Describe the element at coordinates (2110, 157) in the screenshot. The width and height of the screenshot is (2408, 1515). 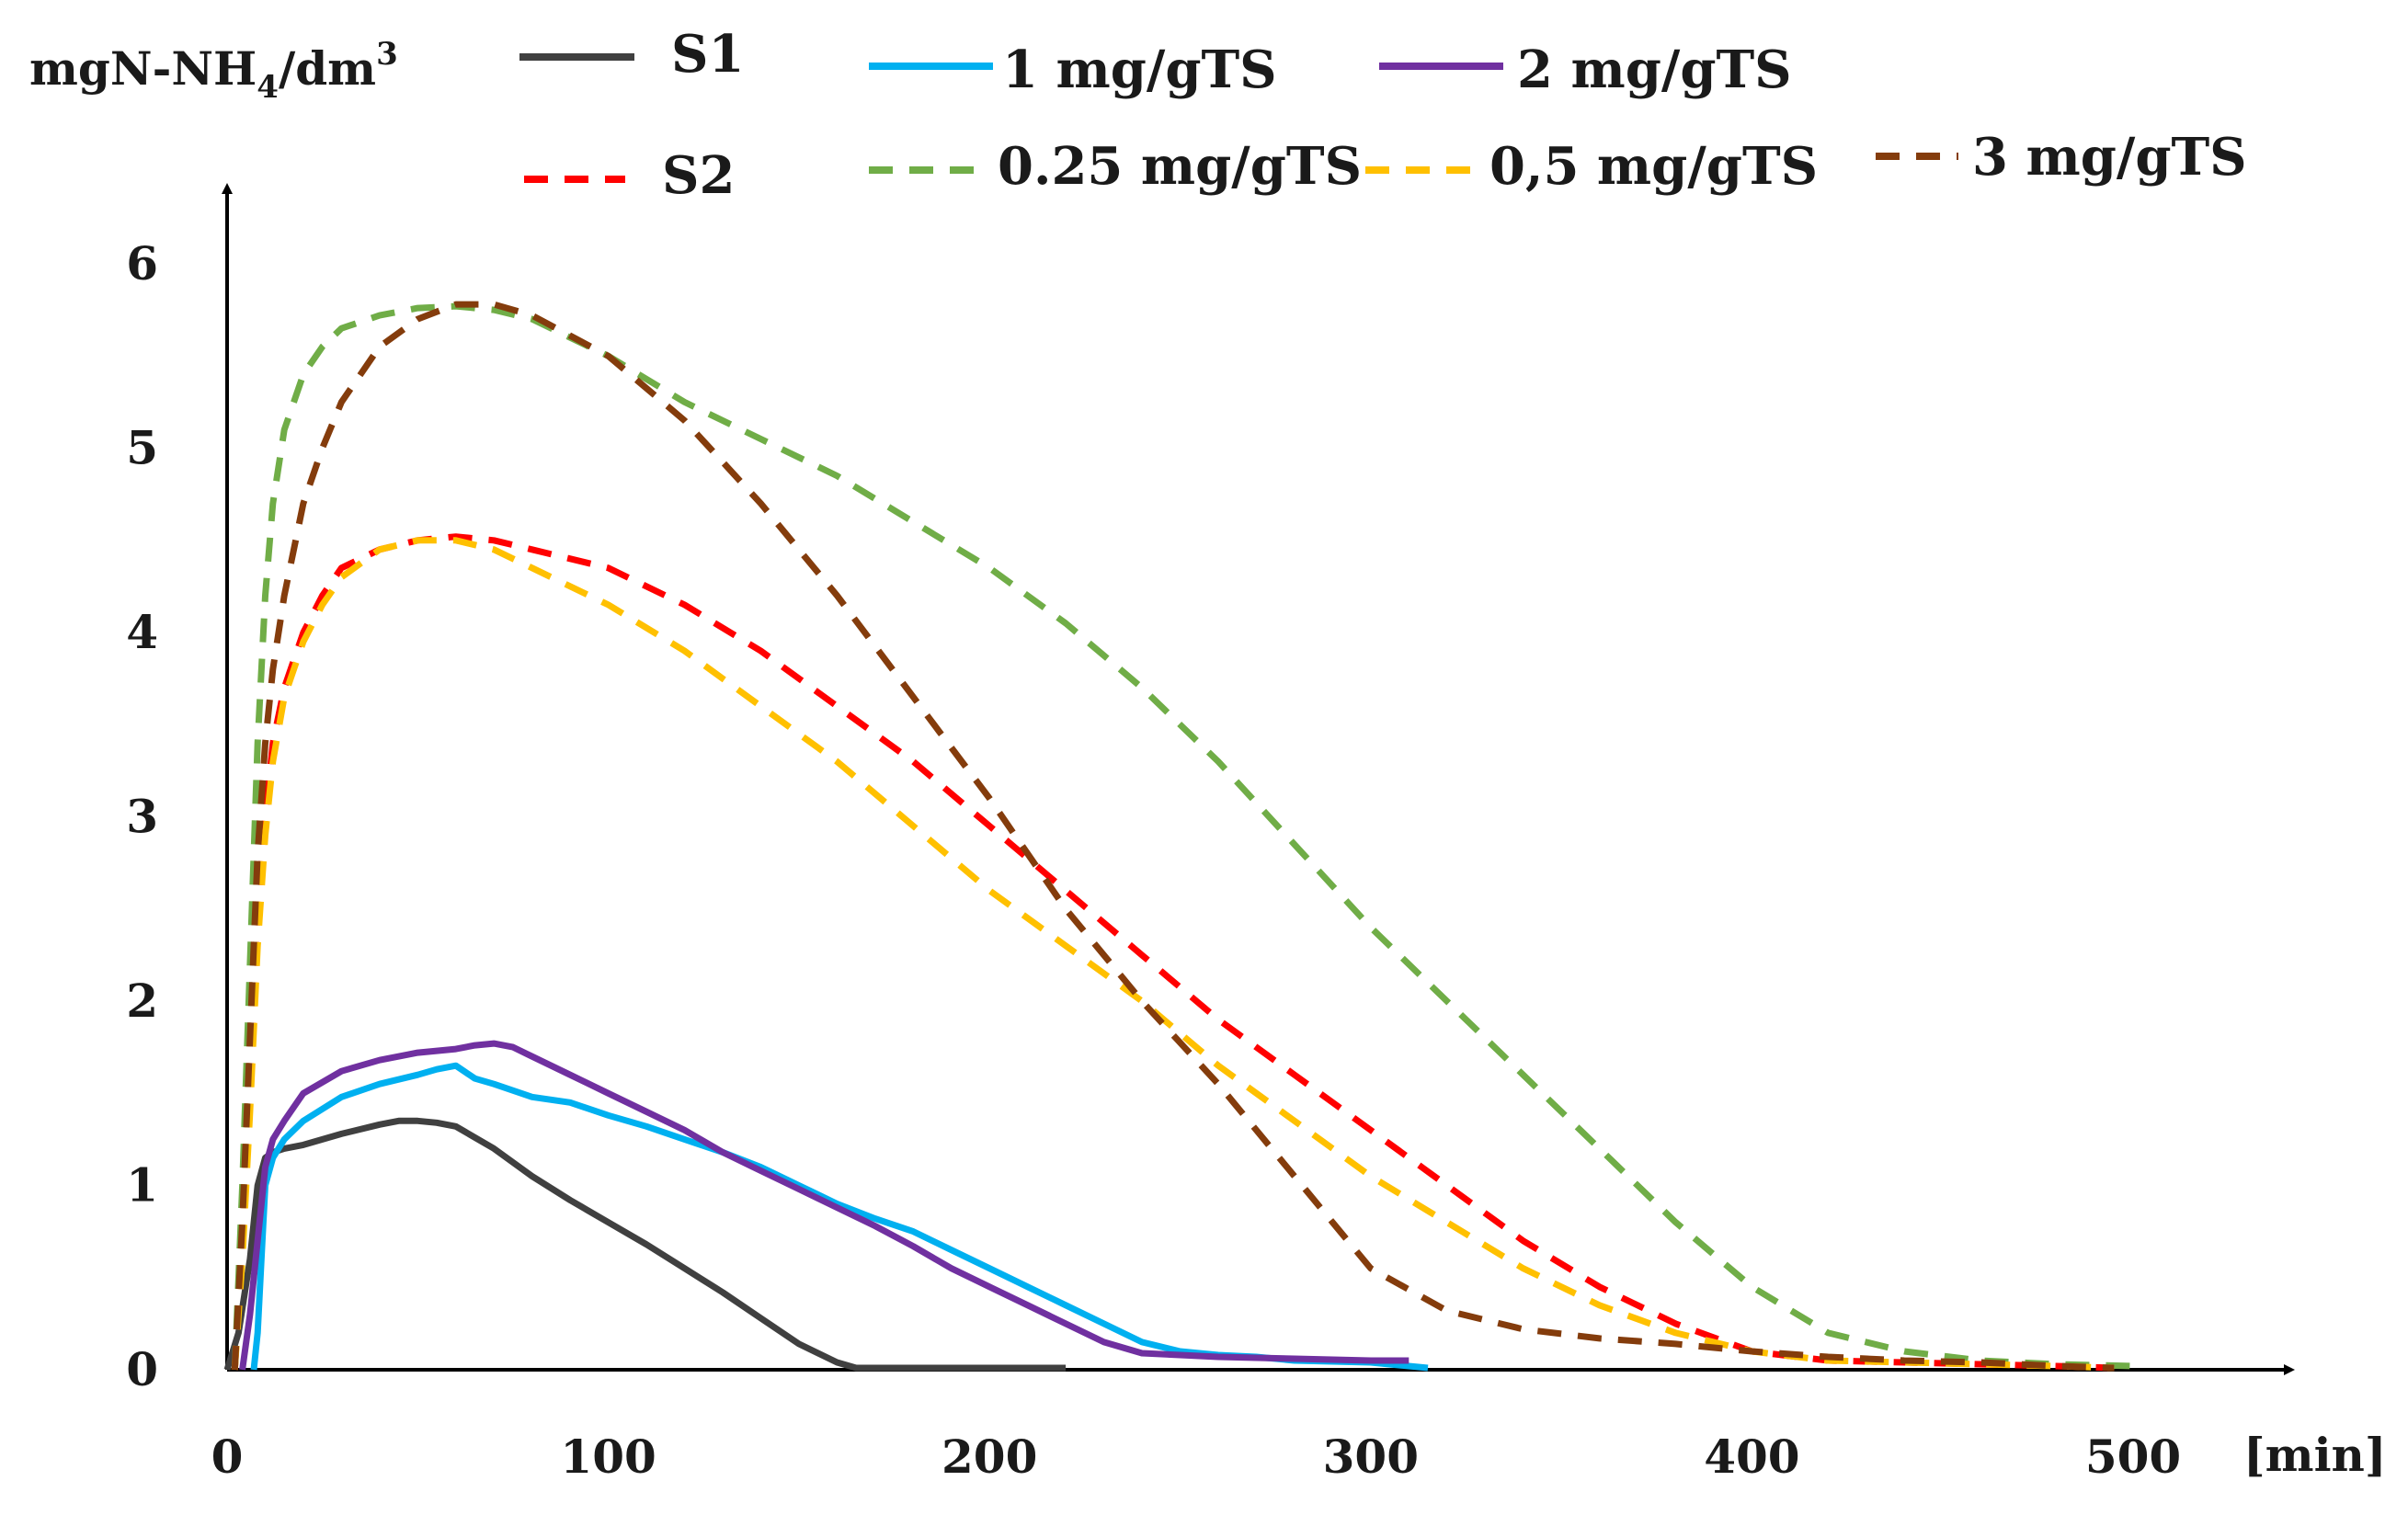
I see `legend-label: 3 mg/gTS` at that location.